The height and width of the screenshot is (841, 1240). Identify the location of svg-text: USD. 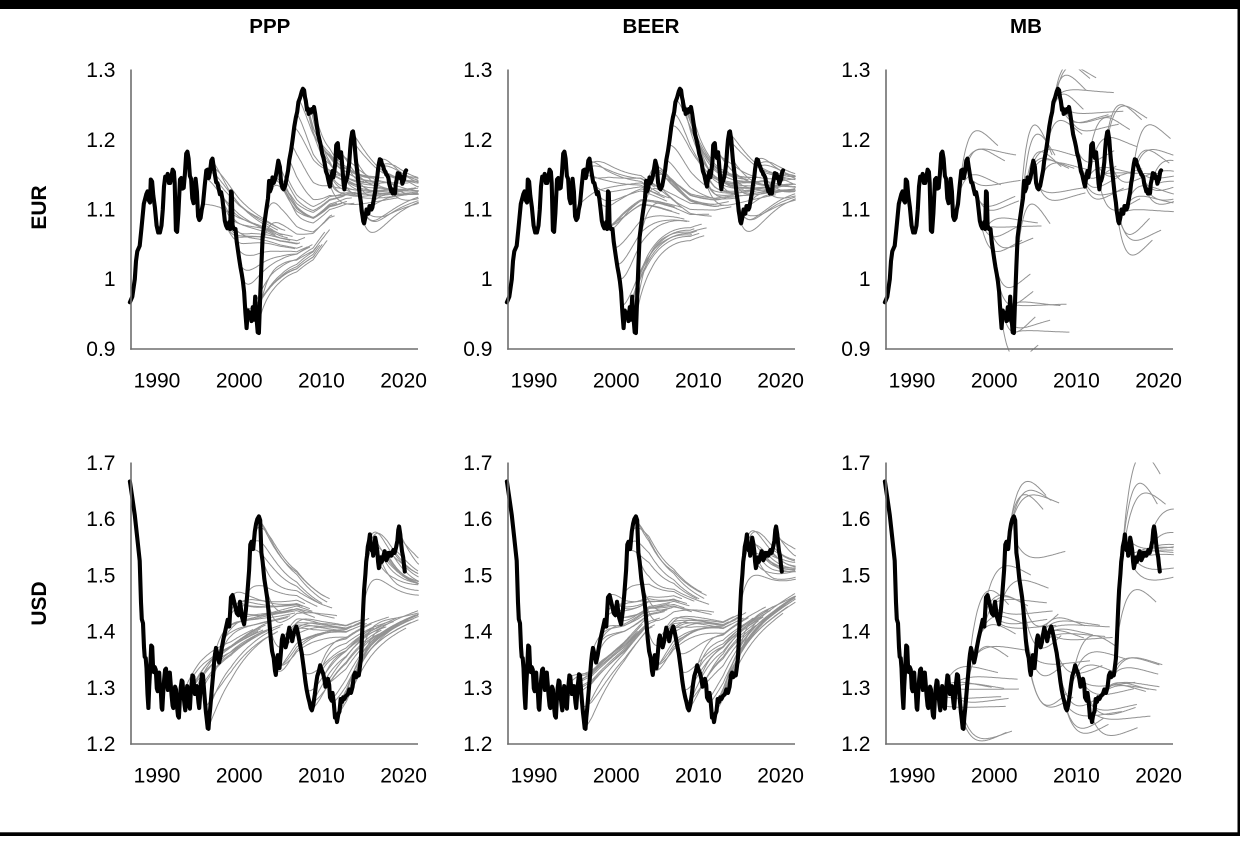
(39, 603).